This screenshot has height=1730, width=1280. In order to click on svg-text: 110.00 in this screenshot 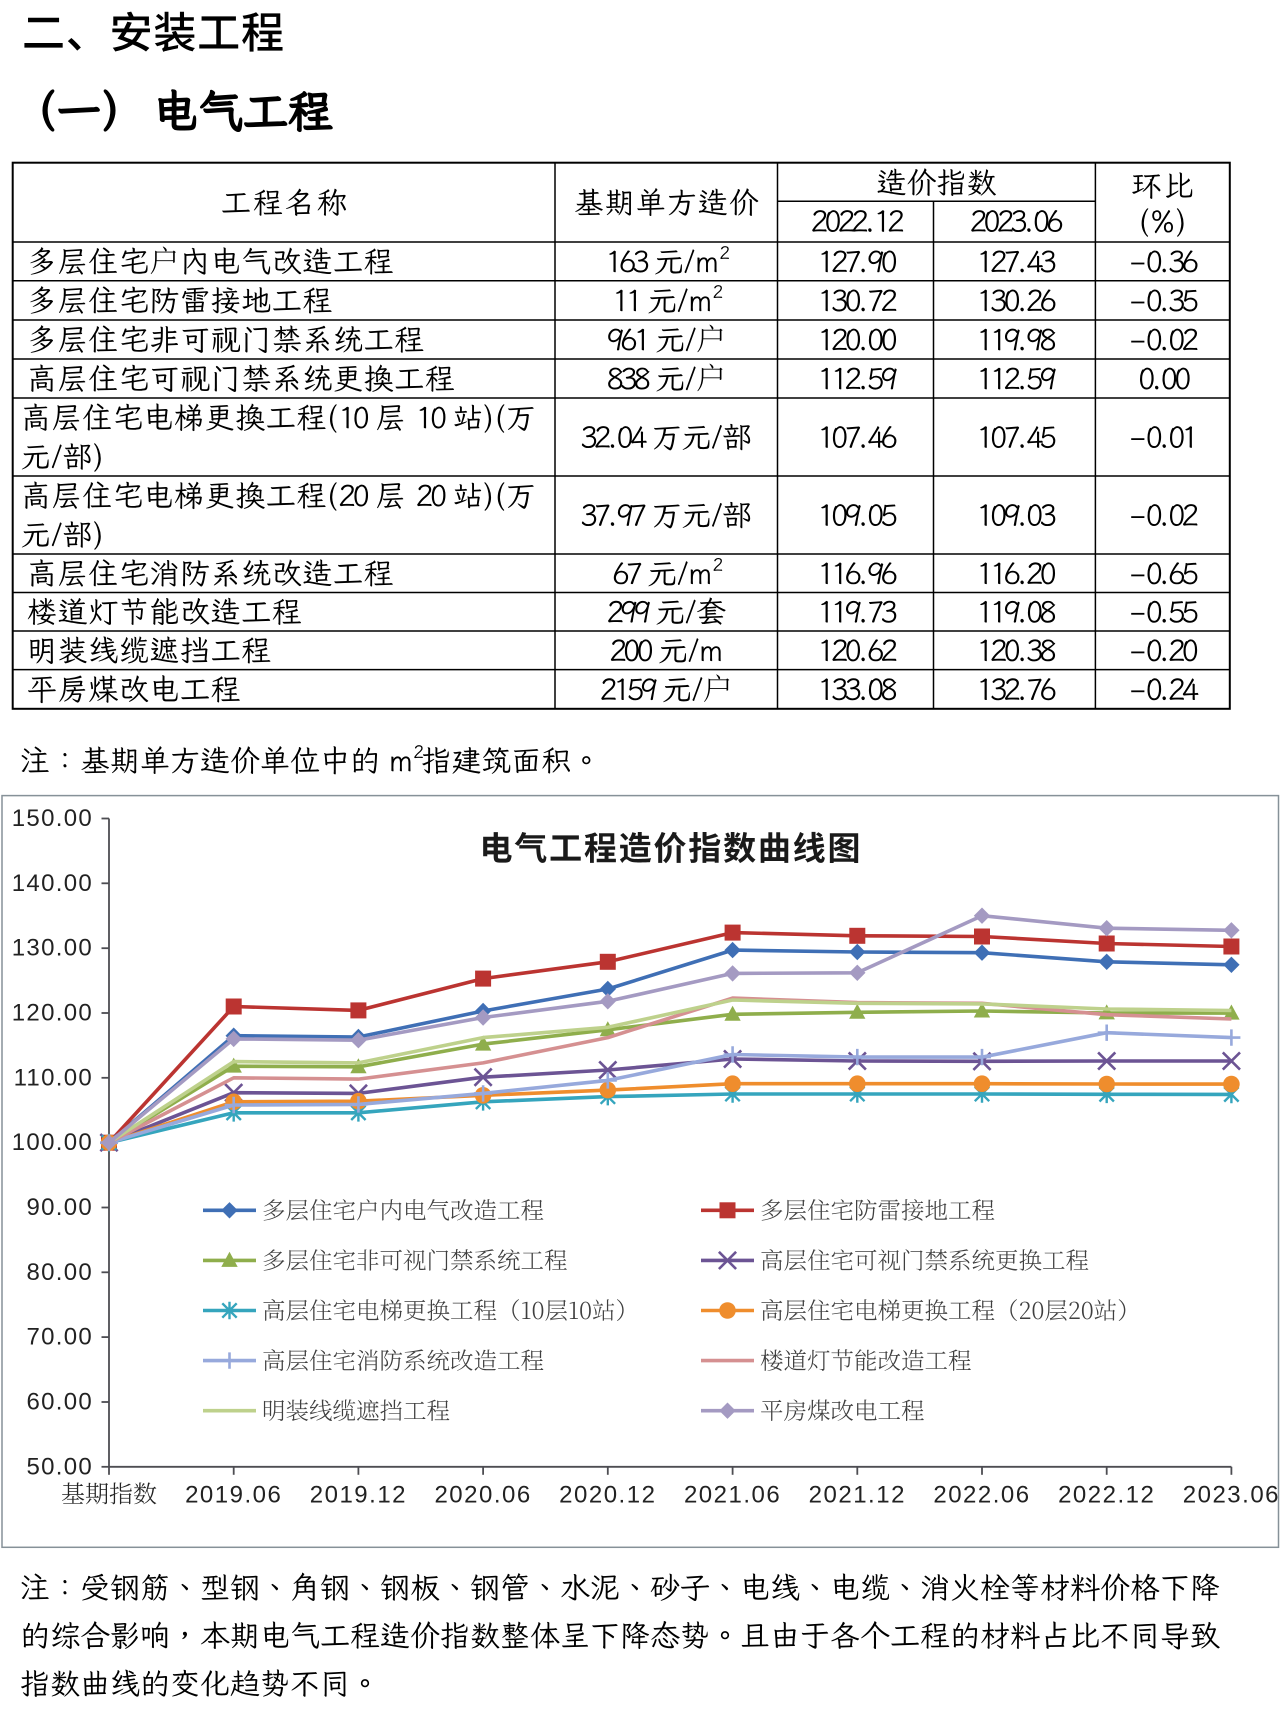, I will do `click(53, 1077)`.